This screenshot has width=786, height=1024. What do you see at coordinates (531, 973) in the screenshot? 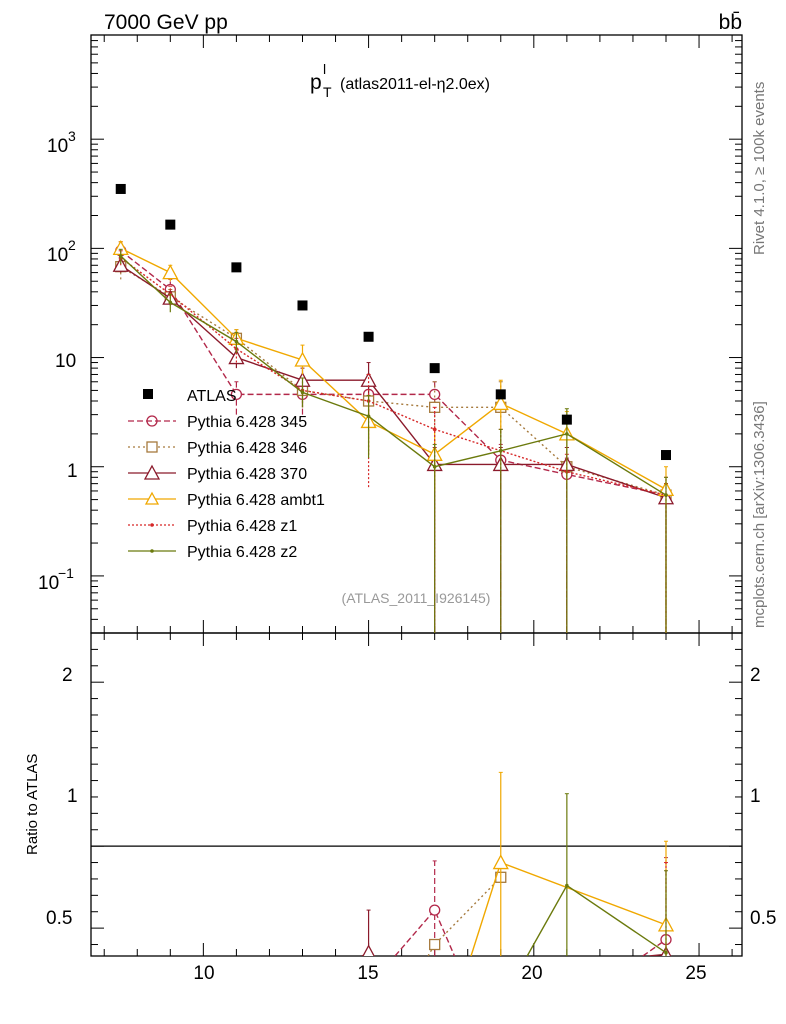
I see `x-tick-20: 20` at bounding box center [531, 973].